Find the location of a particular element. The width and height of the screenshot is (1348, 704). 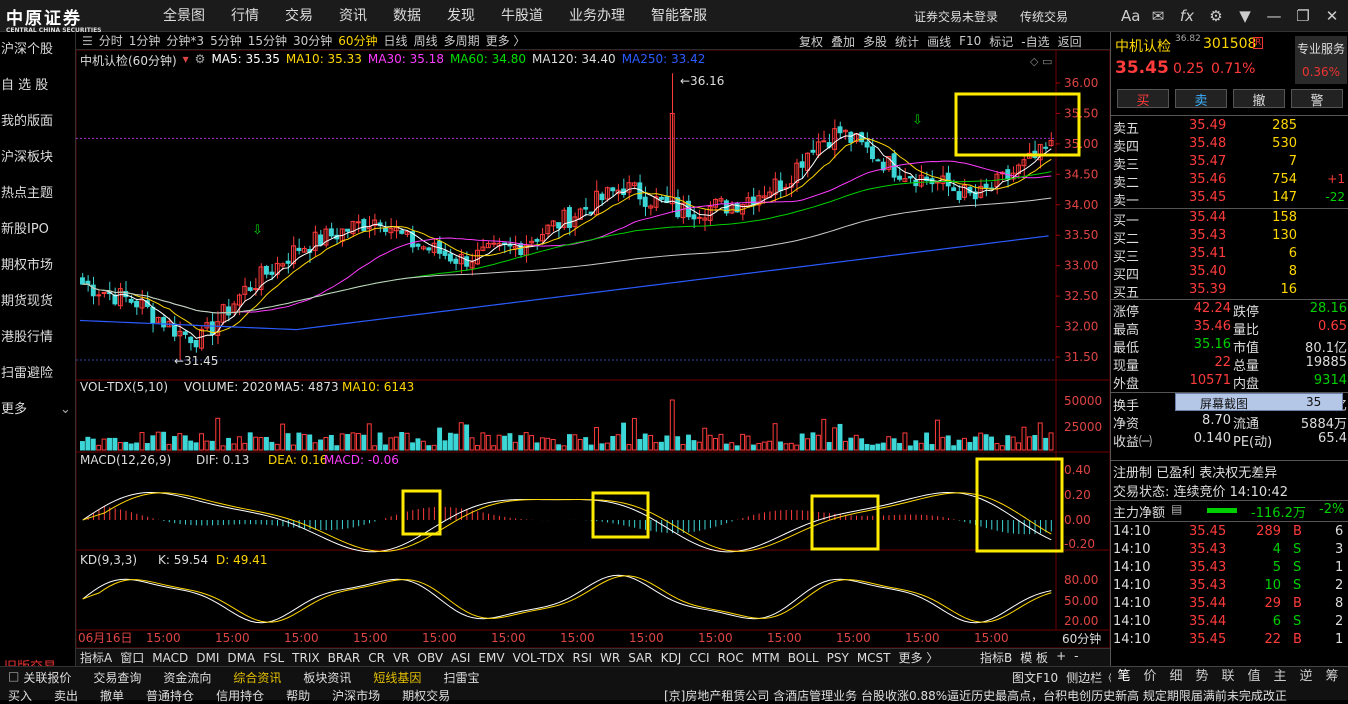

indicator-tab: DMA is located at coordinates (241, 657).